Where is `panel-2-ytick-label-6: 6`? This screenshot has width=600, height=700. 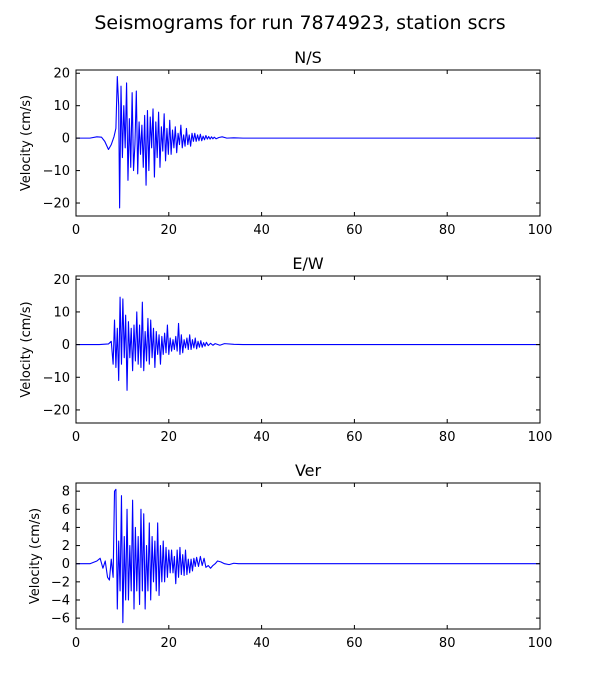 panel-2-ytick-label-6: 6 is located at coordinates (66, 510).